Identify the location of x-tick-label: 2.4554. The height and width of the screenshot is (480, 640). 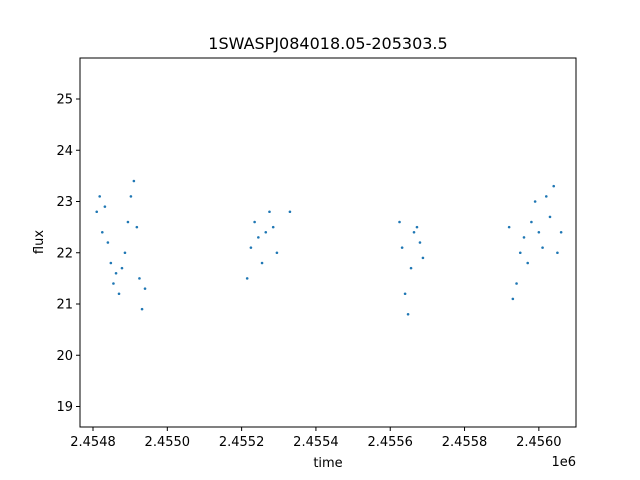
(316, 442).